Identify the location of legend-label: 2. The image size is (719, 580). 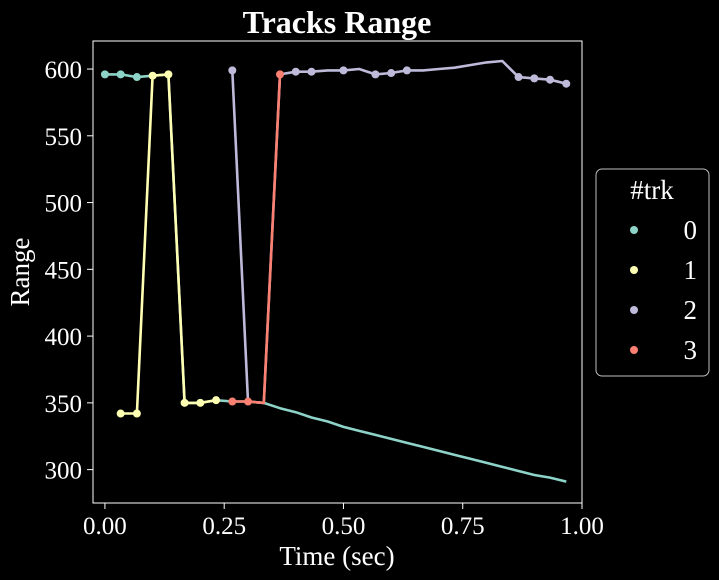
(691, 310).